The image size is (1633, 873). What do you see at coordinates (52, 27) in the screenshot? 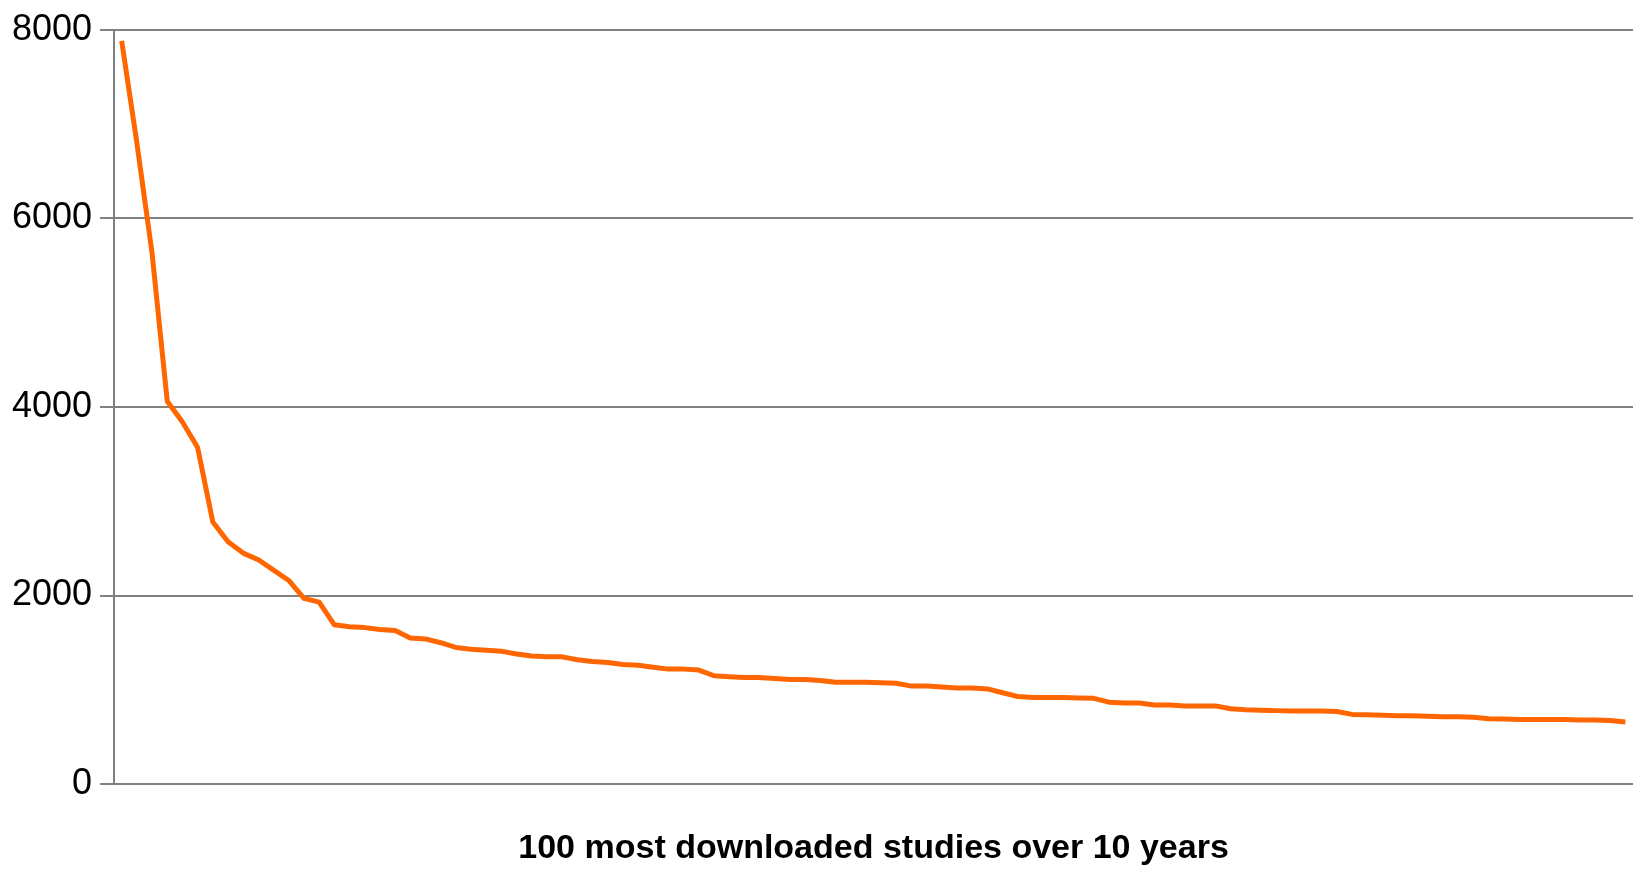
I see `y-tick-label: 8000` at bounding box center [52, 27].